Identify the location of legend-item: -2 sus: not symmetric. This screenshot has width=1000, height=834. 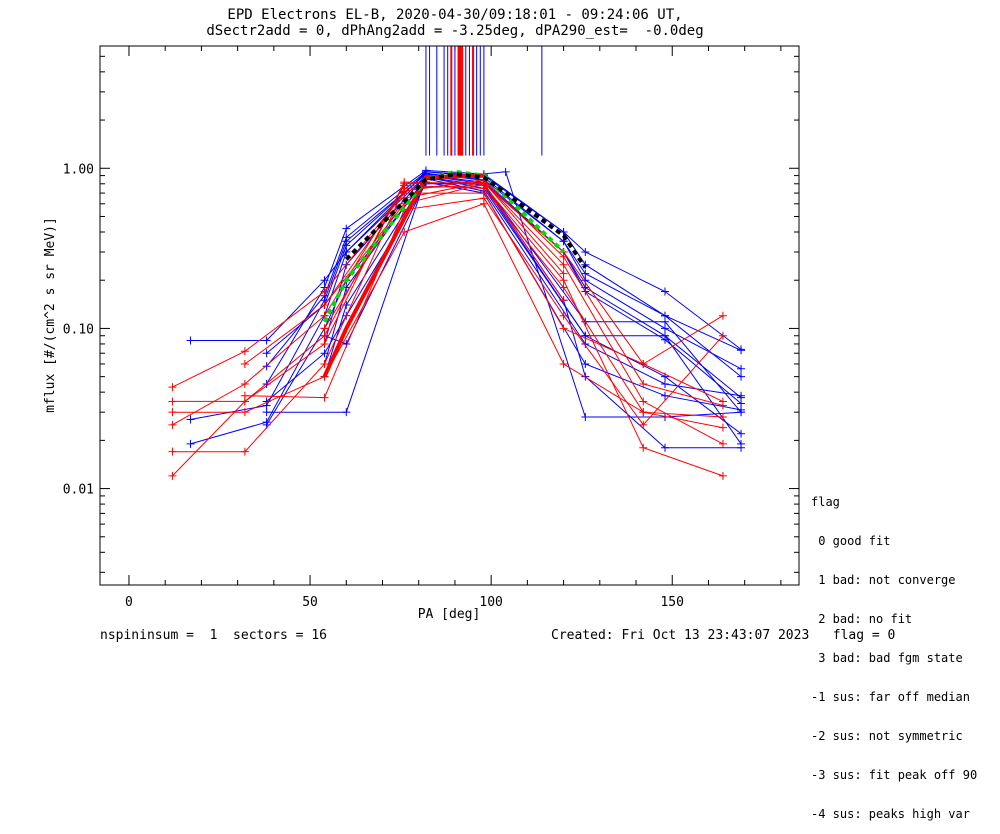
(887, 736).